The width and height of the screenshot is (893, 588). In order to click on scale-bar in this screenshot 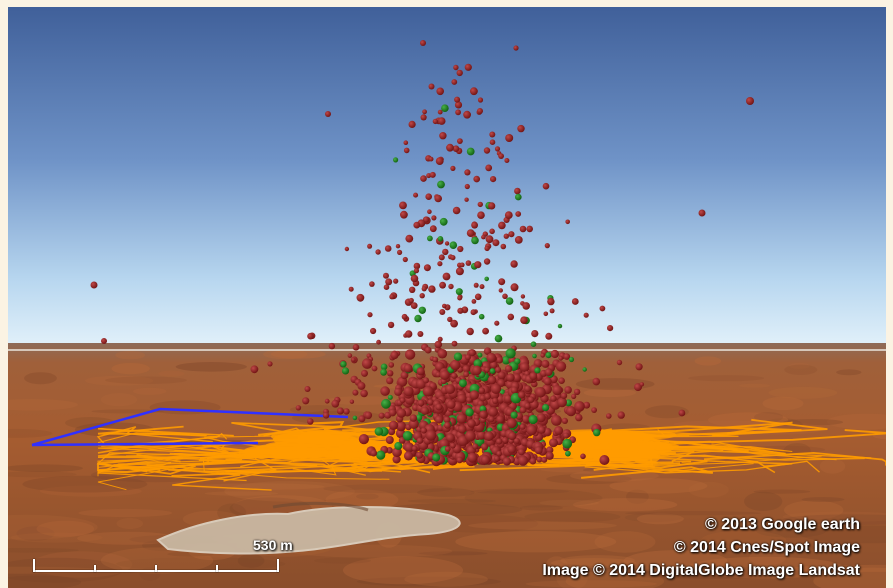, I will do `click(156, 566)`.